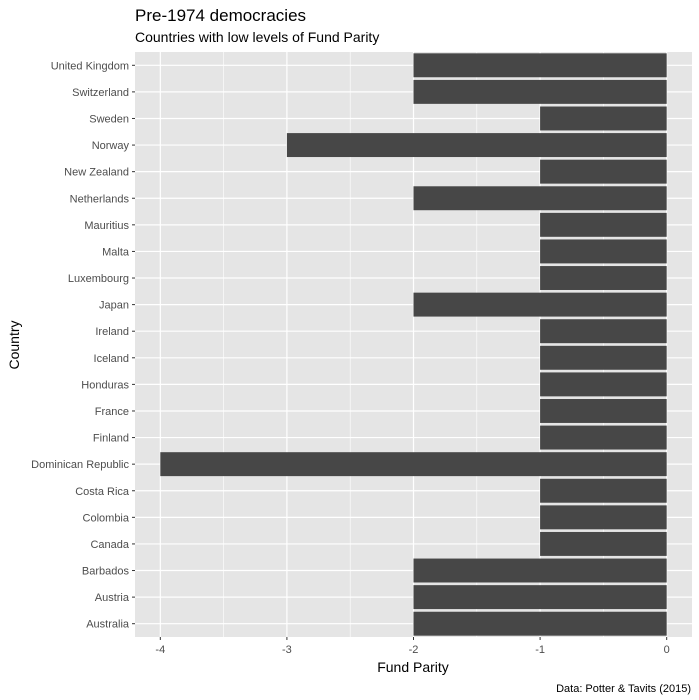 The image size is (699, 700). Describe the element at coordinates (100, 199) in the screenshot. I see `y-tick-label: Netherlands` at that location.